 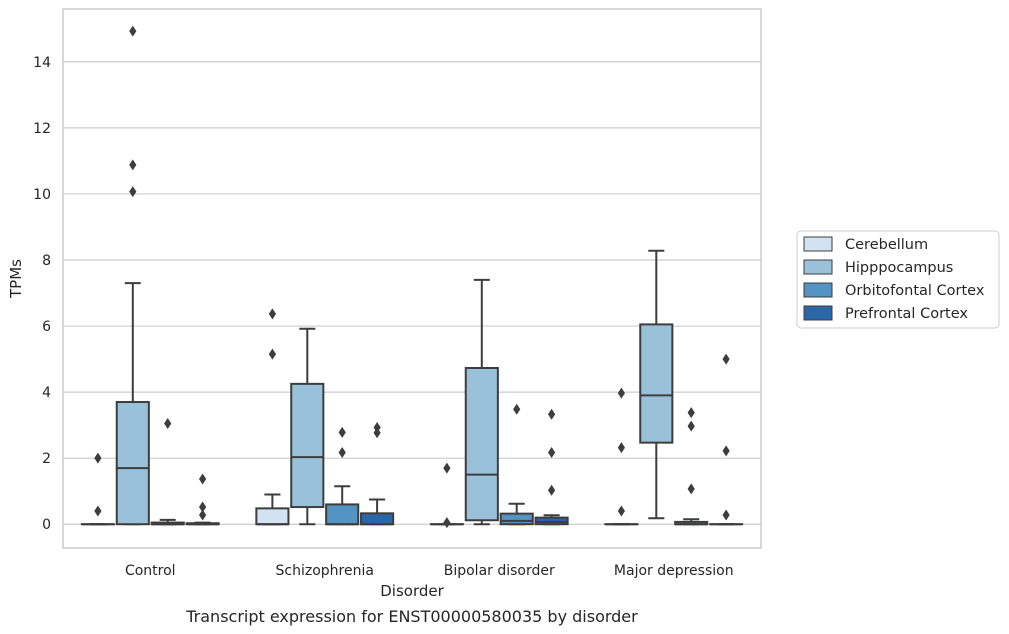 What do you see at coordinates (906, 314) in the screenshot?
I see `legend-label: Prefrontal Cortex` at bounding box center [906, 314].